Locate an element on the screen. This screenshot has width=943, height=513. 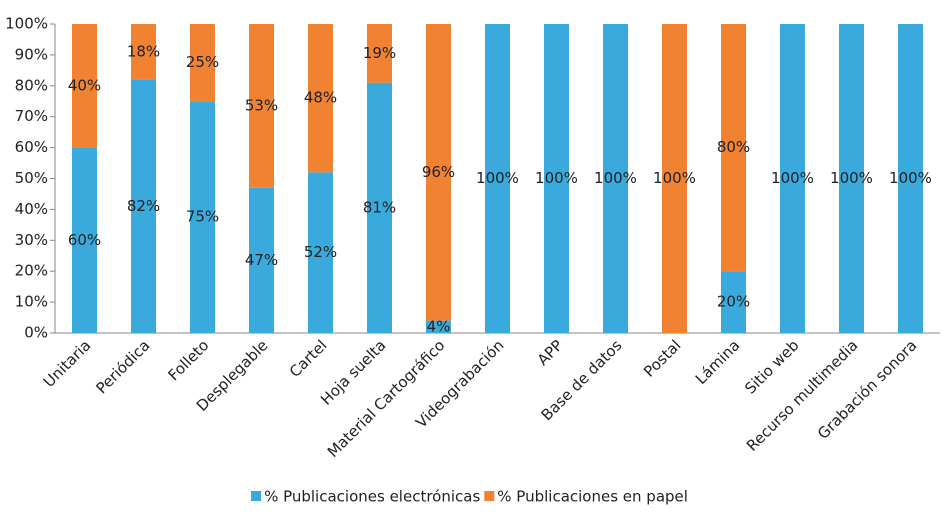
data-label: 75% is located at coordinates (202, 217).